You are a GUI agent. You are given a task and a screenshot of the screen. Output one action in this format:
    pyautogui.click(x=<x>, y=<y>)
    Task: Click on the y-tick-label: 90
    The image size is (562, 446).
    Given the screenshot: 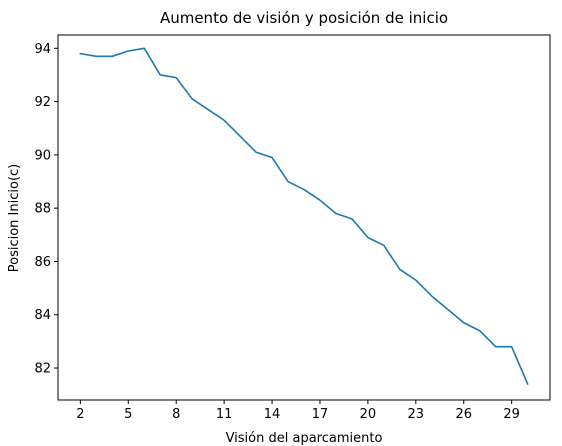 What is the action you would take?
    pyautogui.click(x=42, y=155)
    